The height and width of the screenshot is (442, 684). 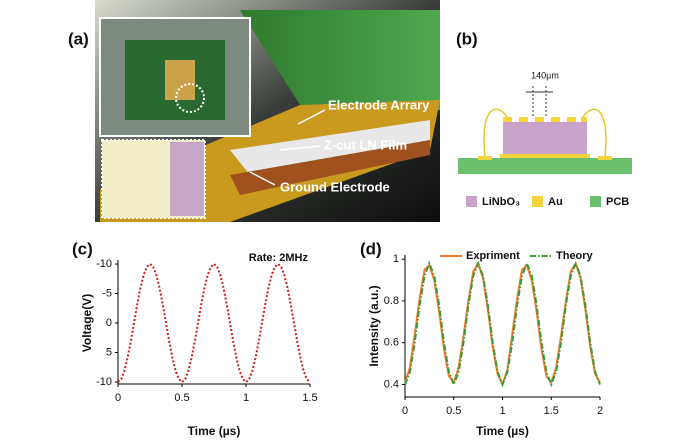 What do you see at coordinates (555, 202) in the screenshot?
I see `legend-label: Au` at bounding box center [555, 202].